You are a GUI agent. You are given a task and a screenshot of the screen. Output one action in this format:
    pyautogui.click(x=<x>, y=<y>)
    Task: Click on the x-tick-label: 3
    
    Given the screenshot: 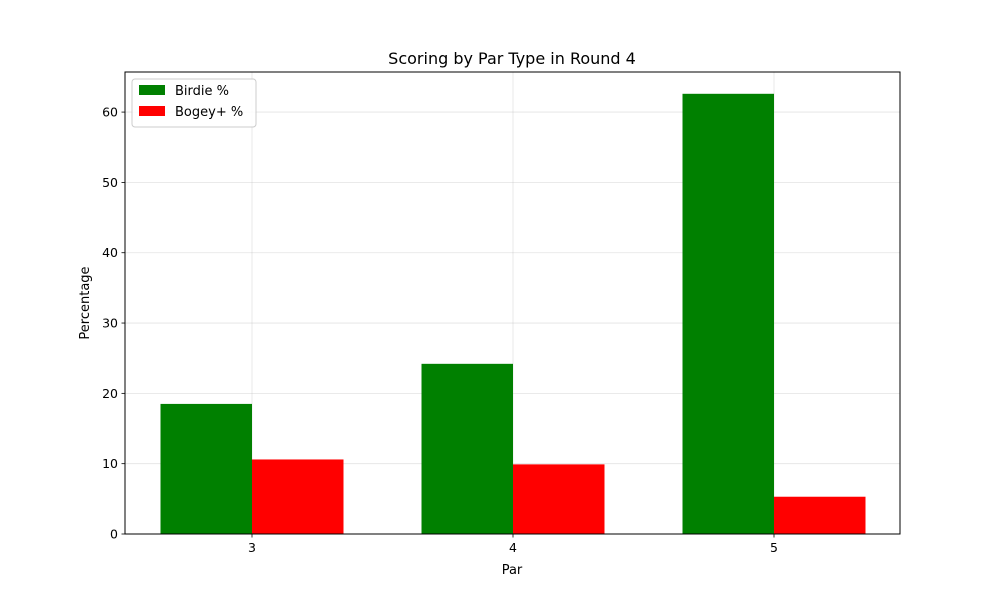 What is the action you would take?
    pyautogui.click(x=252, y=547)
    